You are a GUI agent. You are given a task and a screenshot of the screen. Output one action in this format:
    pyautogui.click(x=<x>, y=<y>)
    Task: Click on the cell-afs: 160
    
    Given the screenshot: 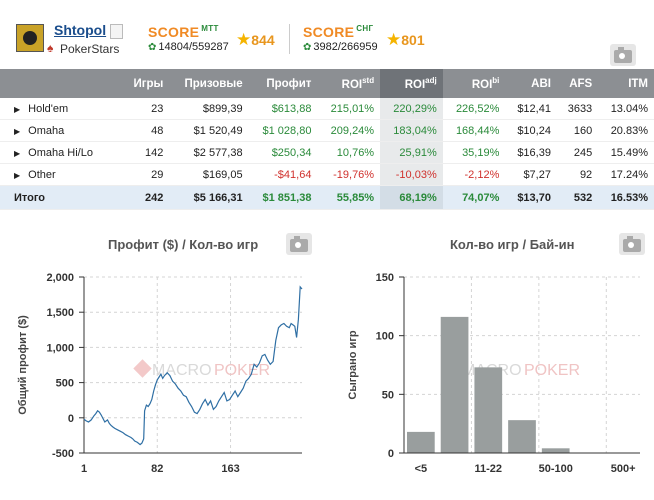 What is the action you would take?
    pyautogui.click(x=577, y=130)
    